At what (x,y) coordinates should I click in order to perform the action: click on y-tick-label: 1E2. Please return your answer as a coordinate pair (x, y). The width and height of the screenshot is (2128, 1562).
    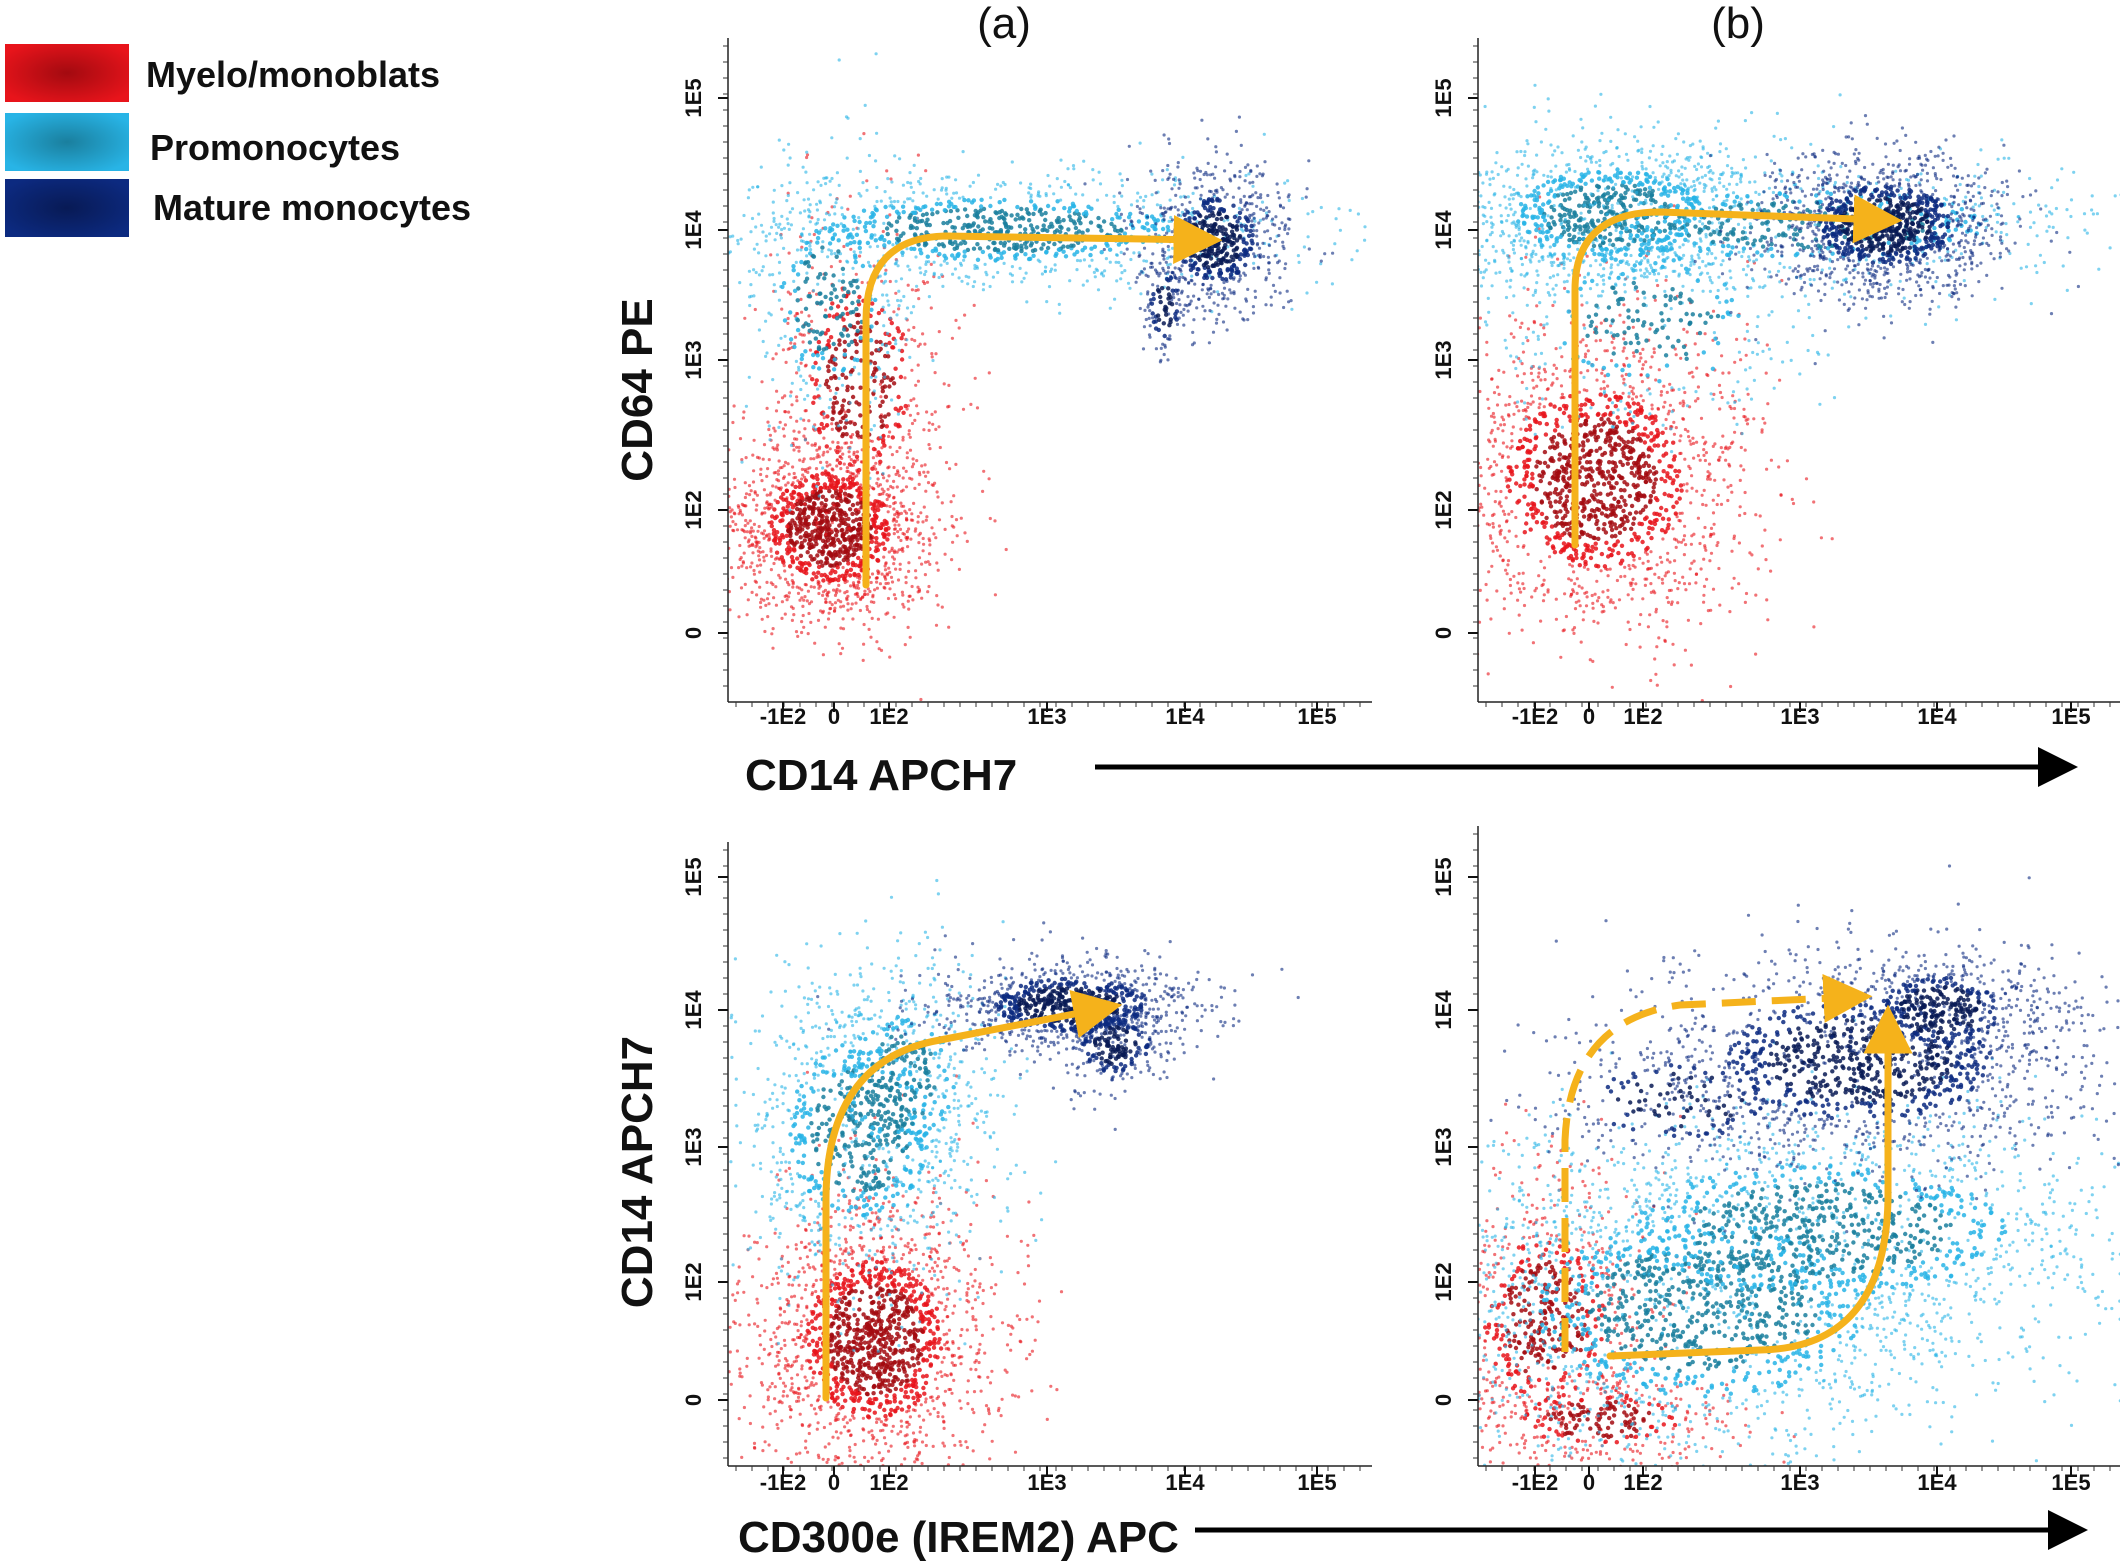
    Looking at the image, I should click on (693, 509).